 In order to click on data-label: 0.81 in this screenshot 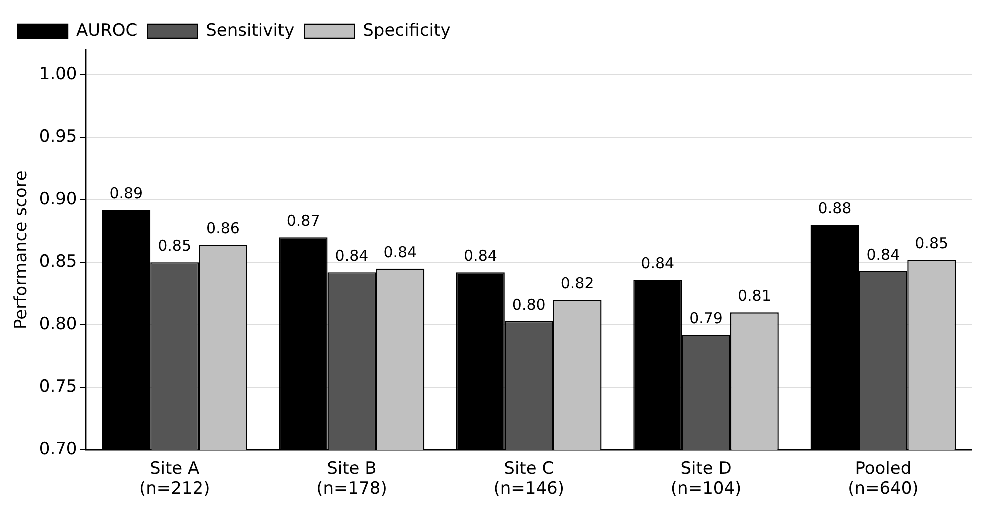, I will do `click(755, 296)`.